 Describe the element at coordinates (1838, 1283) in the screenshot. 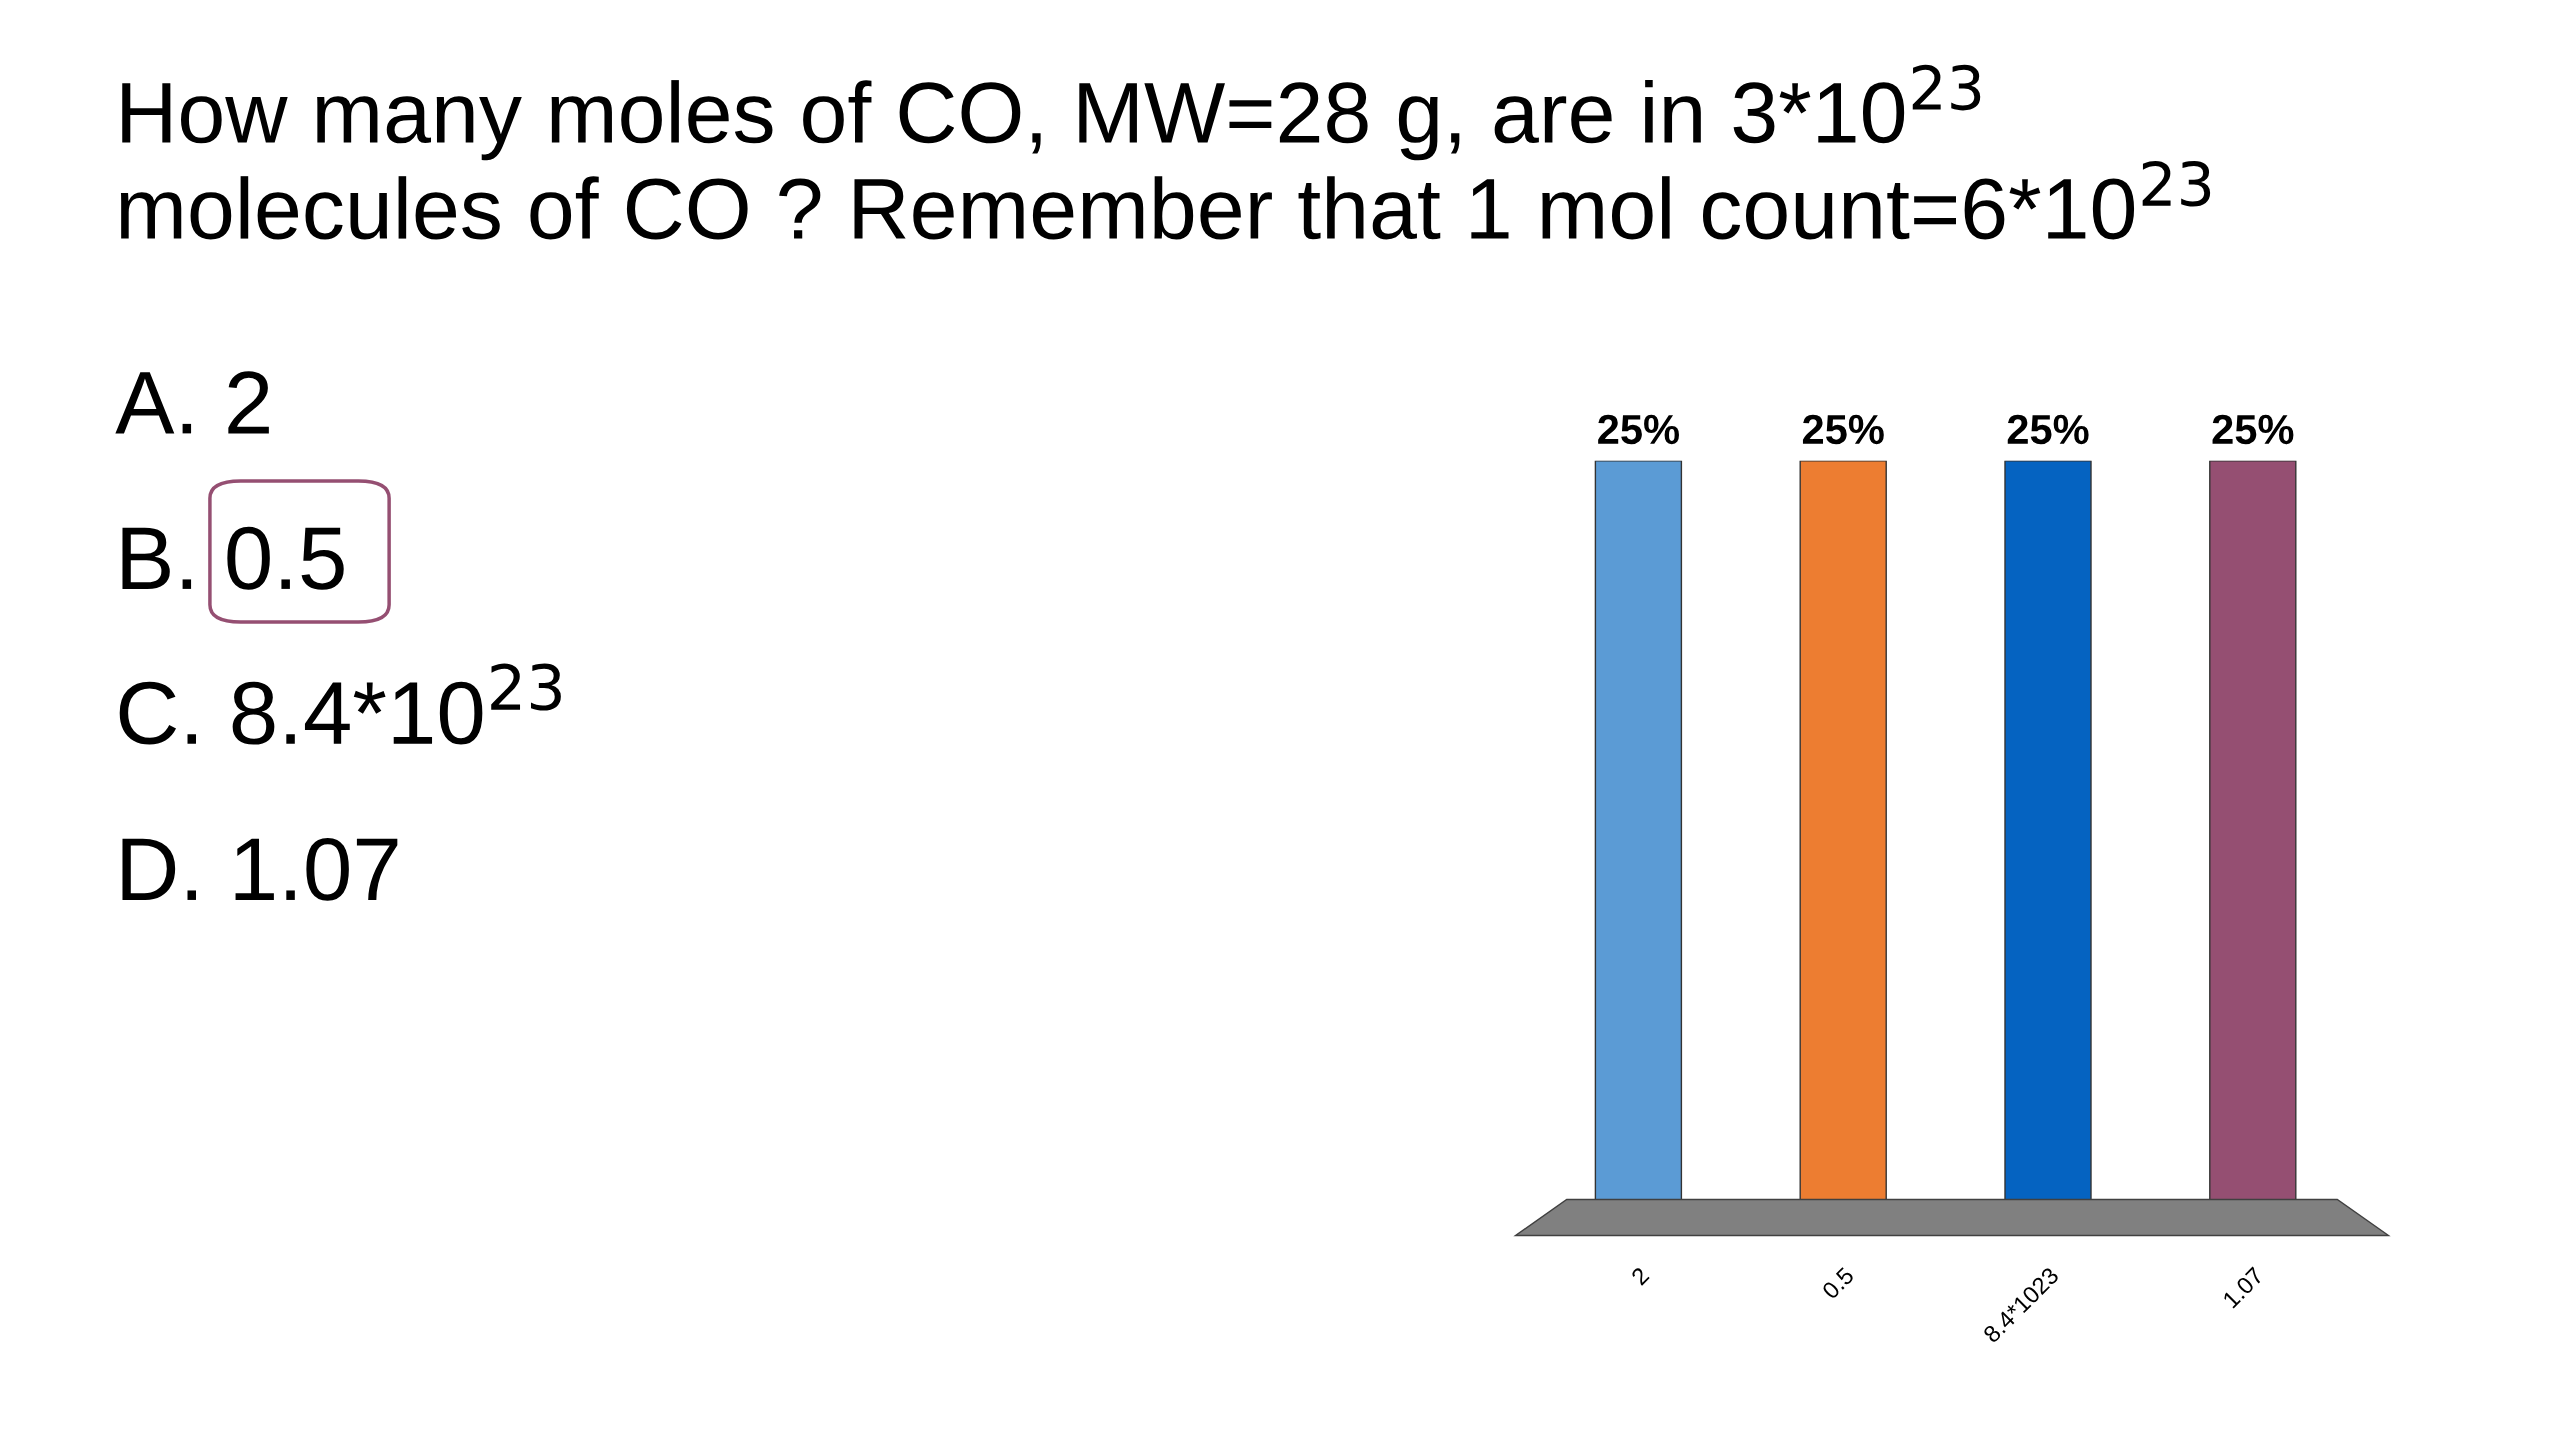

I see `x-tick-label: 0.5` at that location.